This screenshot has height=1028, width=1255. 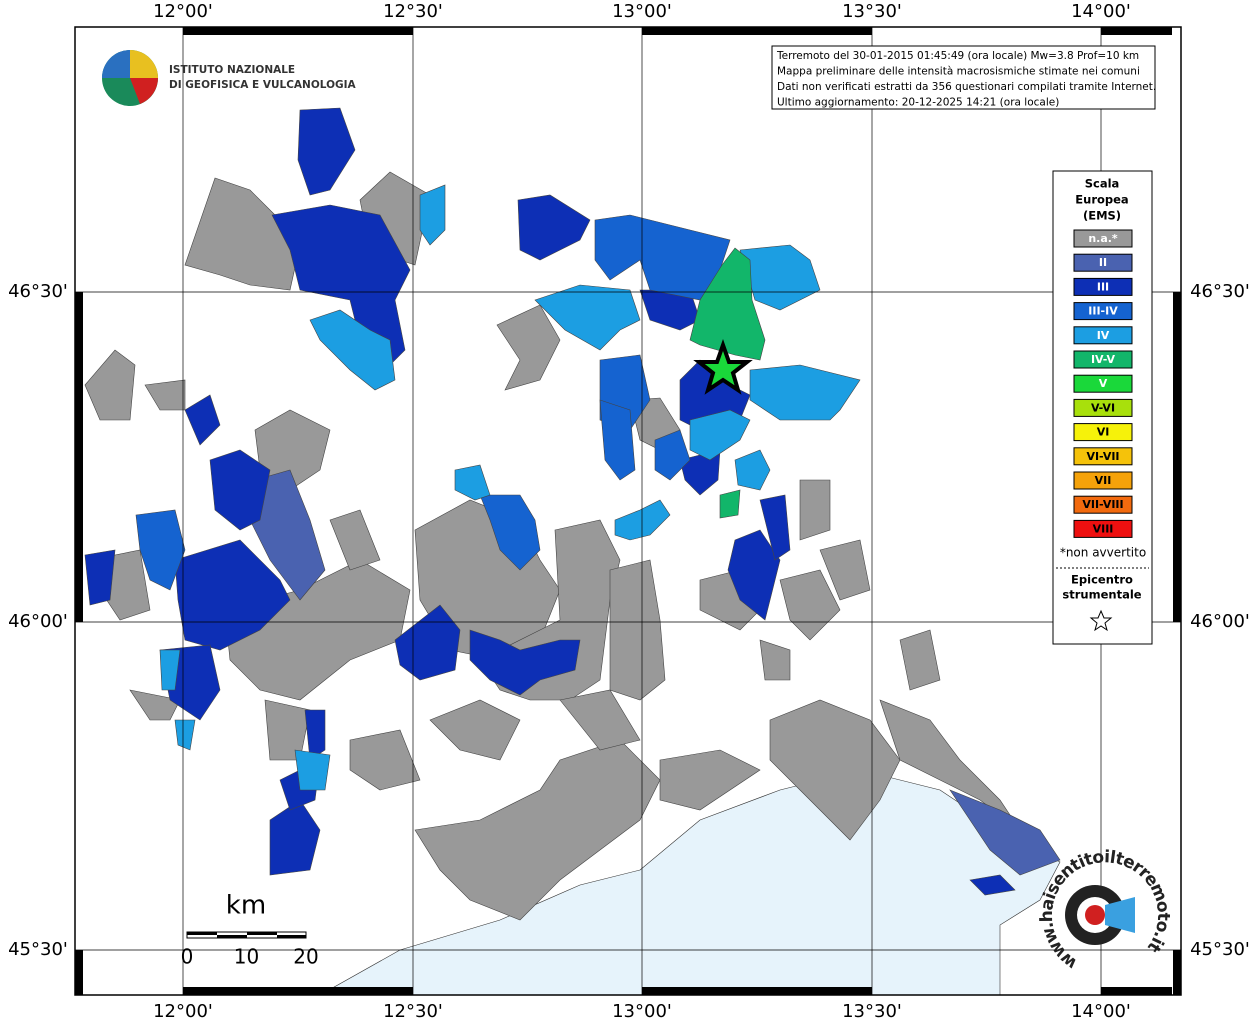 I want to click on legend-label: VI, so click(x=1103, y=432).